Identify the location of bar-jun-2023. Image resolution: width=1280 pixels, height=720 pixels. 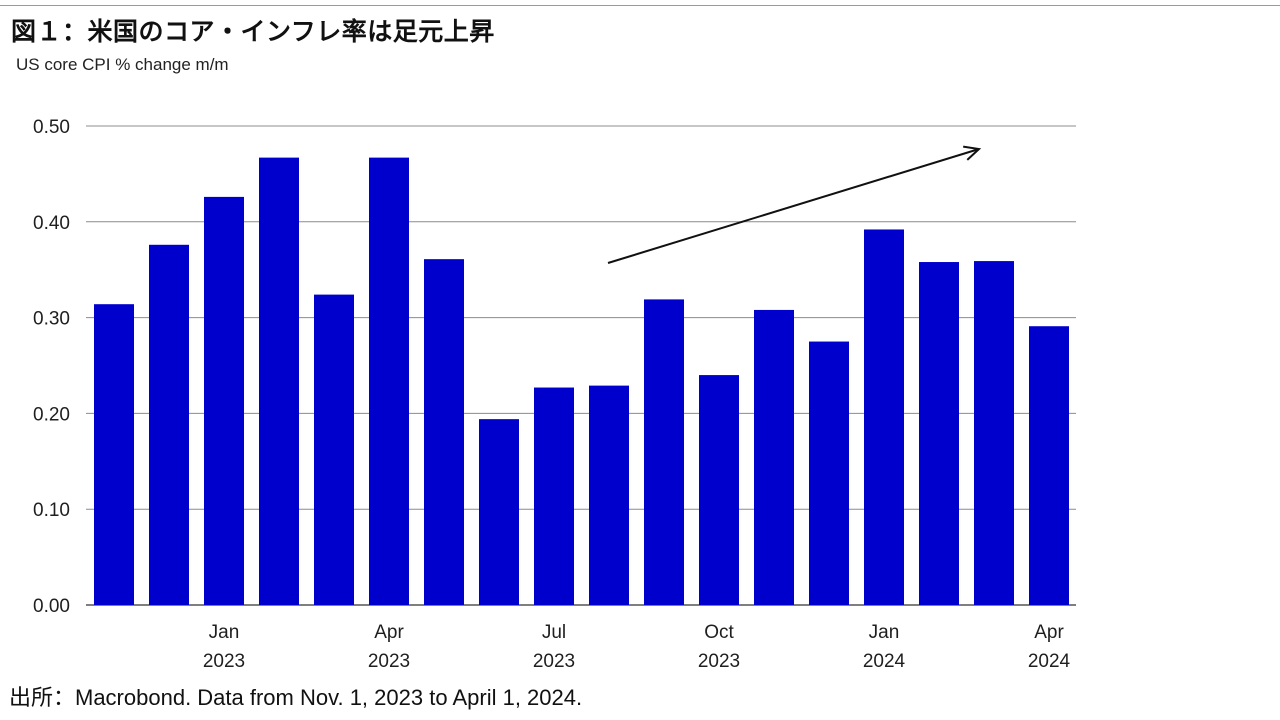
(499, 512).